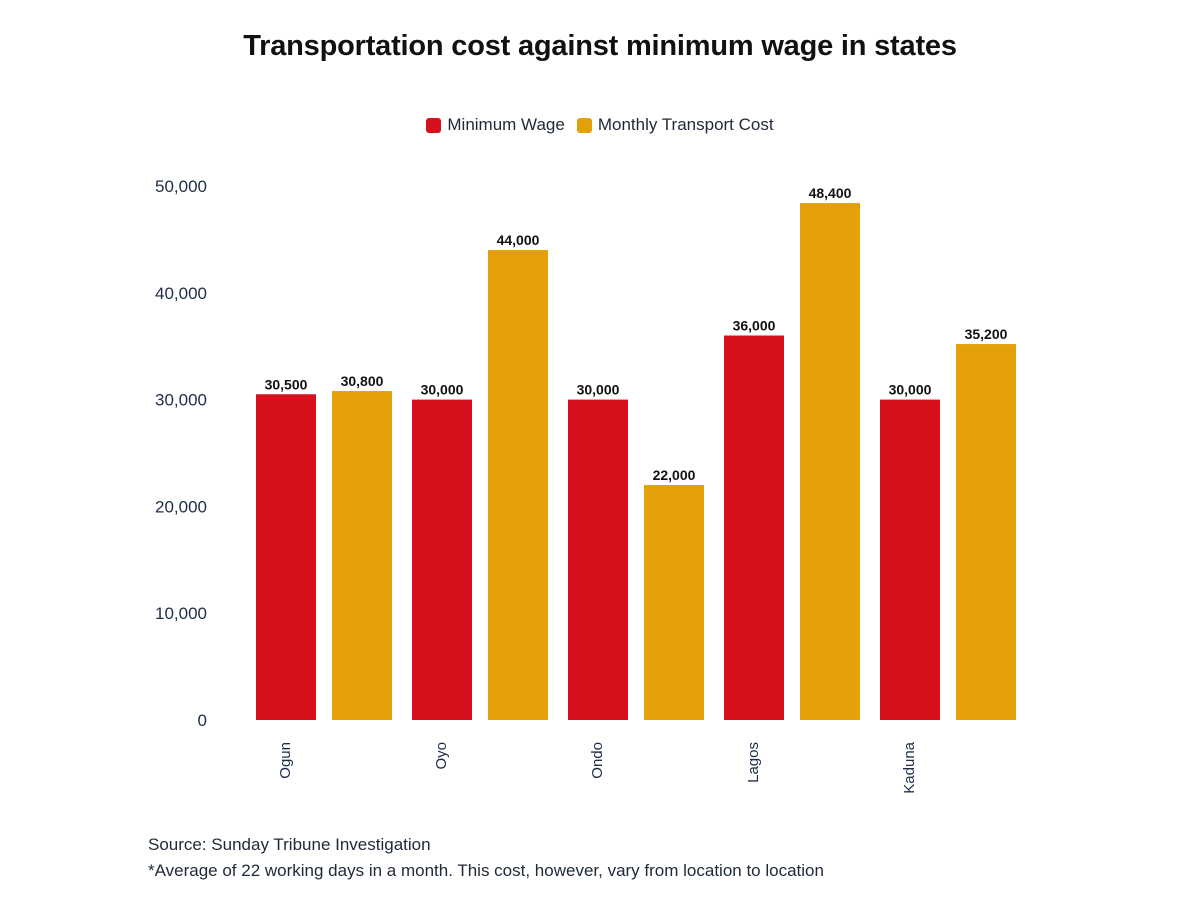 The width and height of the screenshot is (1200, 900). Describe the element at coordinates (986, 334) in the screenshot. I see `data-label: 35,200` at that location.